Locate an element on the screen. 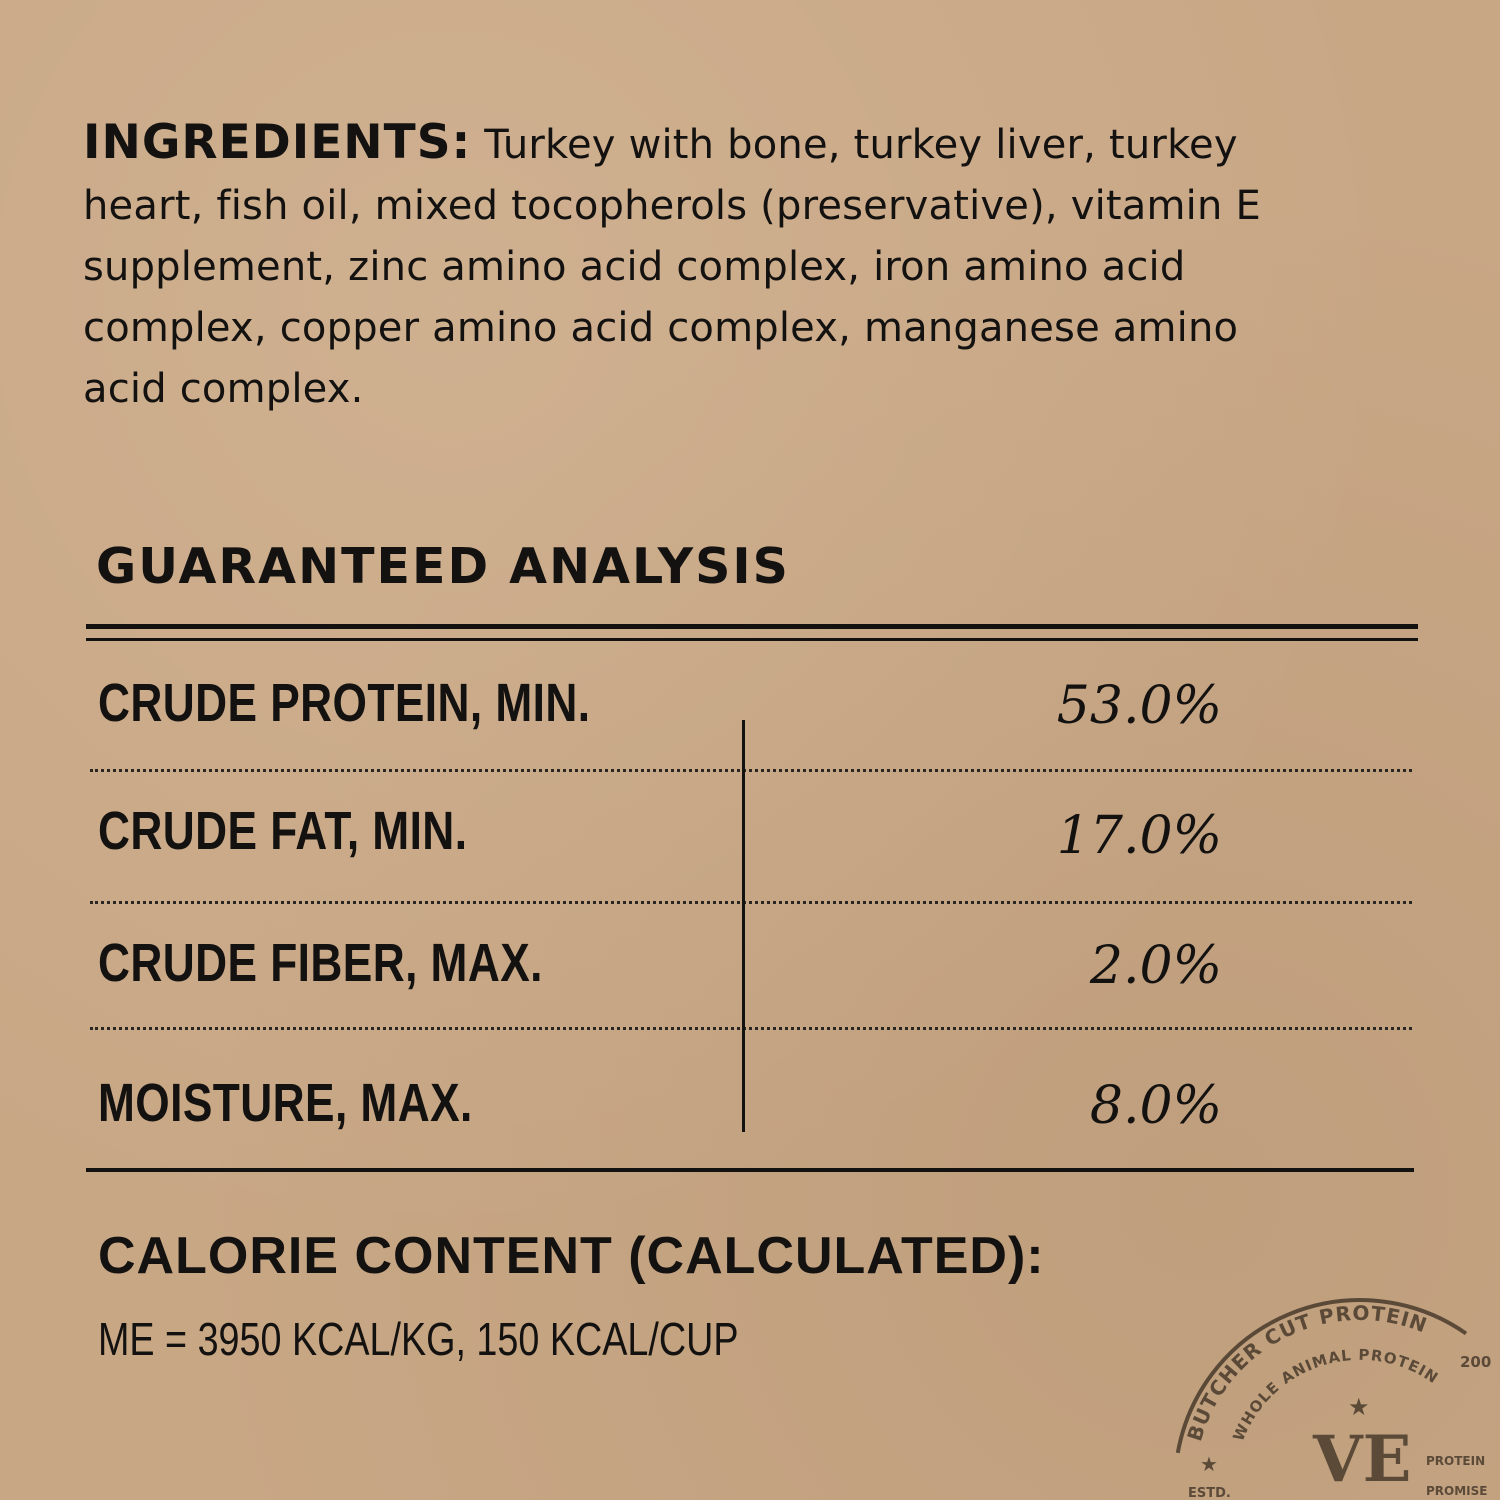  calorie-heading: CALORIE CONTENT (CALCULATED): is located at coordinates (571, 1256).